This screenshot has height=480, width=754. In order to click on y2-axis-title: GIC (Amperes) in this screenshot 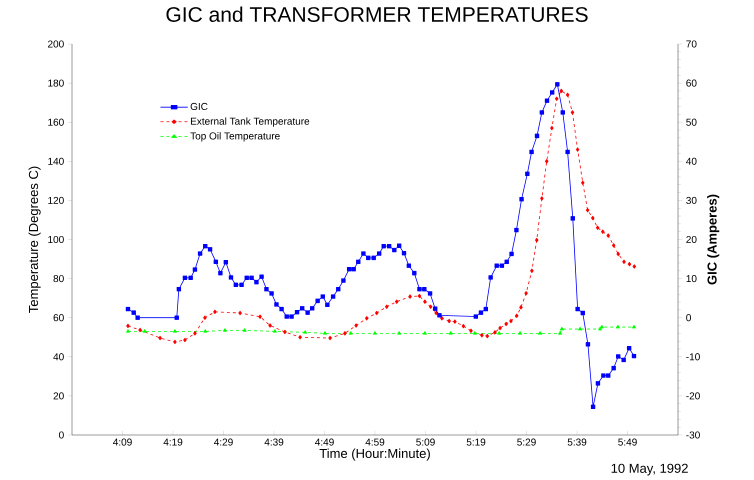, I will do `click(713, 239)`.